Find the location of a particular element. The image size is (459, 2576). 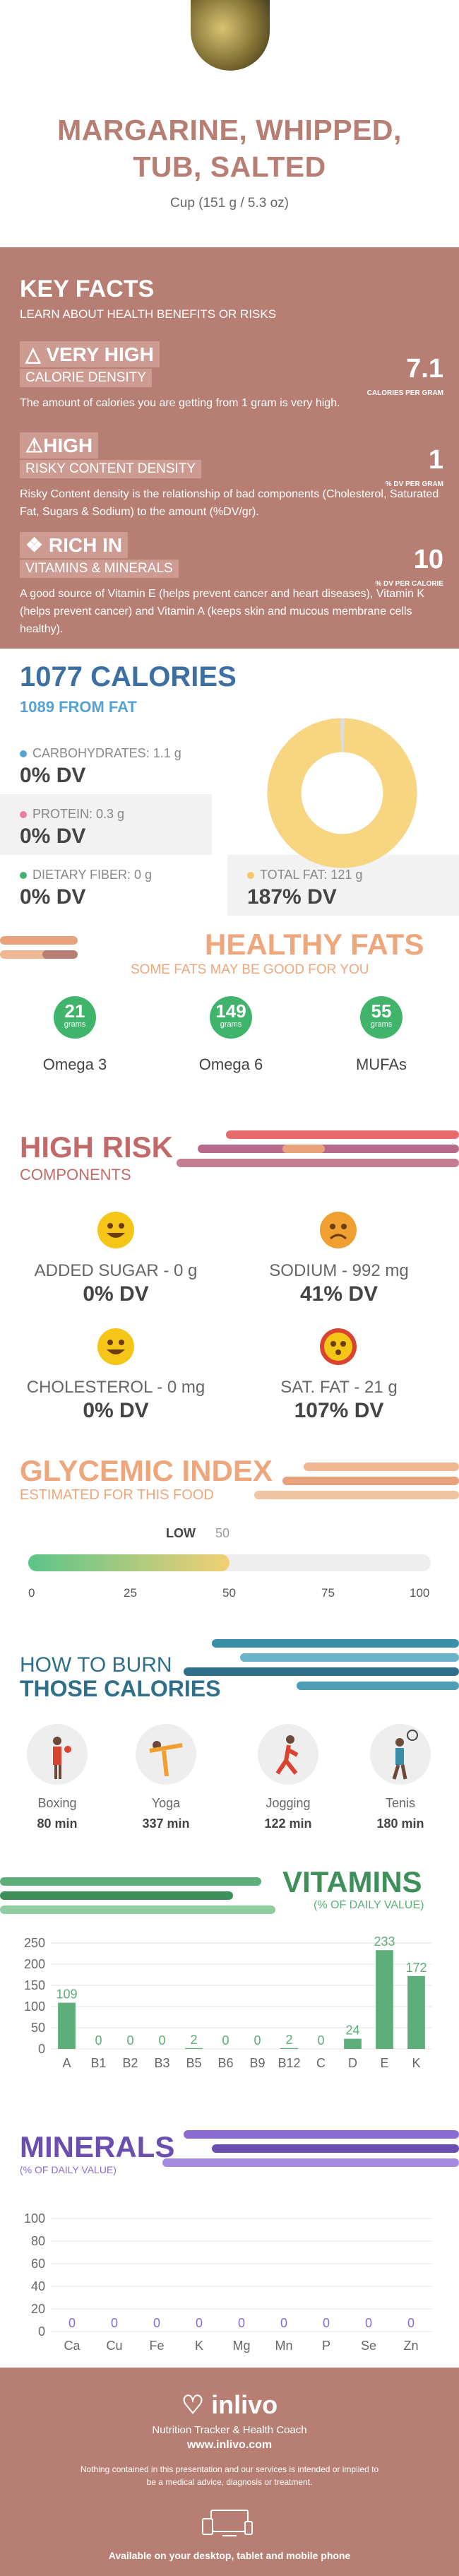

y-tick-label: 20 is located at coordinates (38, 2309).